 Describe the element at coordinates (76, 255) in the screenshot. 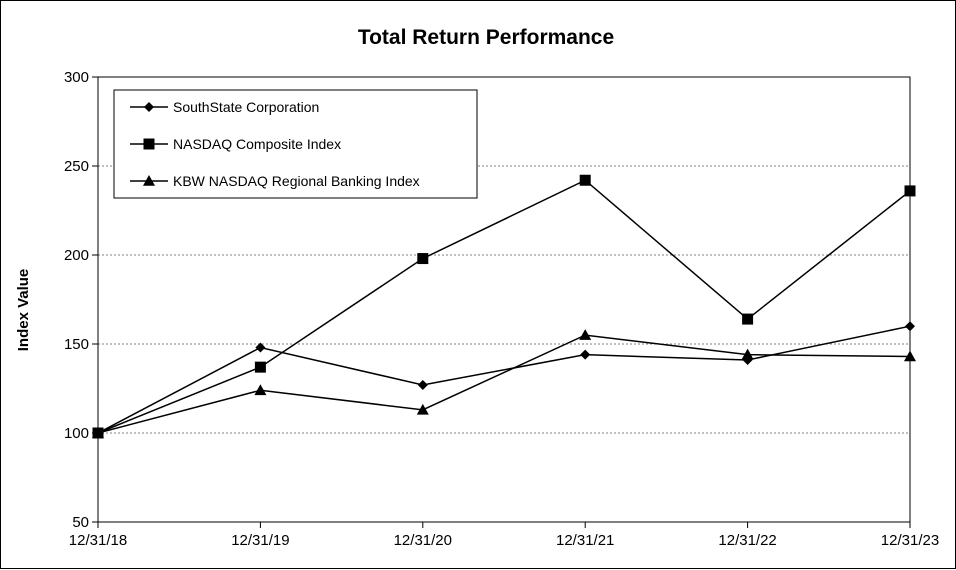

I see `y-tick-label-200: 200` at that location.